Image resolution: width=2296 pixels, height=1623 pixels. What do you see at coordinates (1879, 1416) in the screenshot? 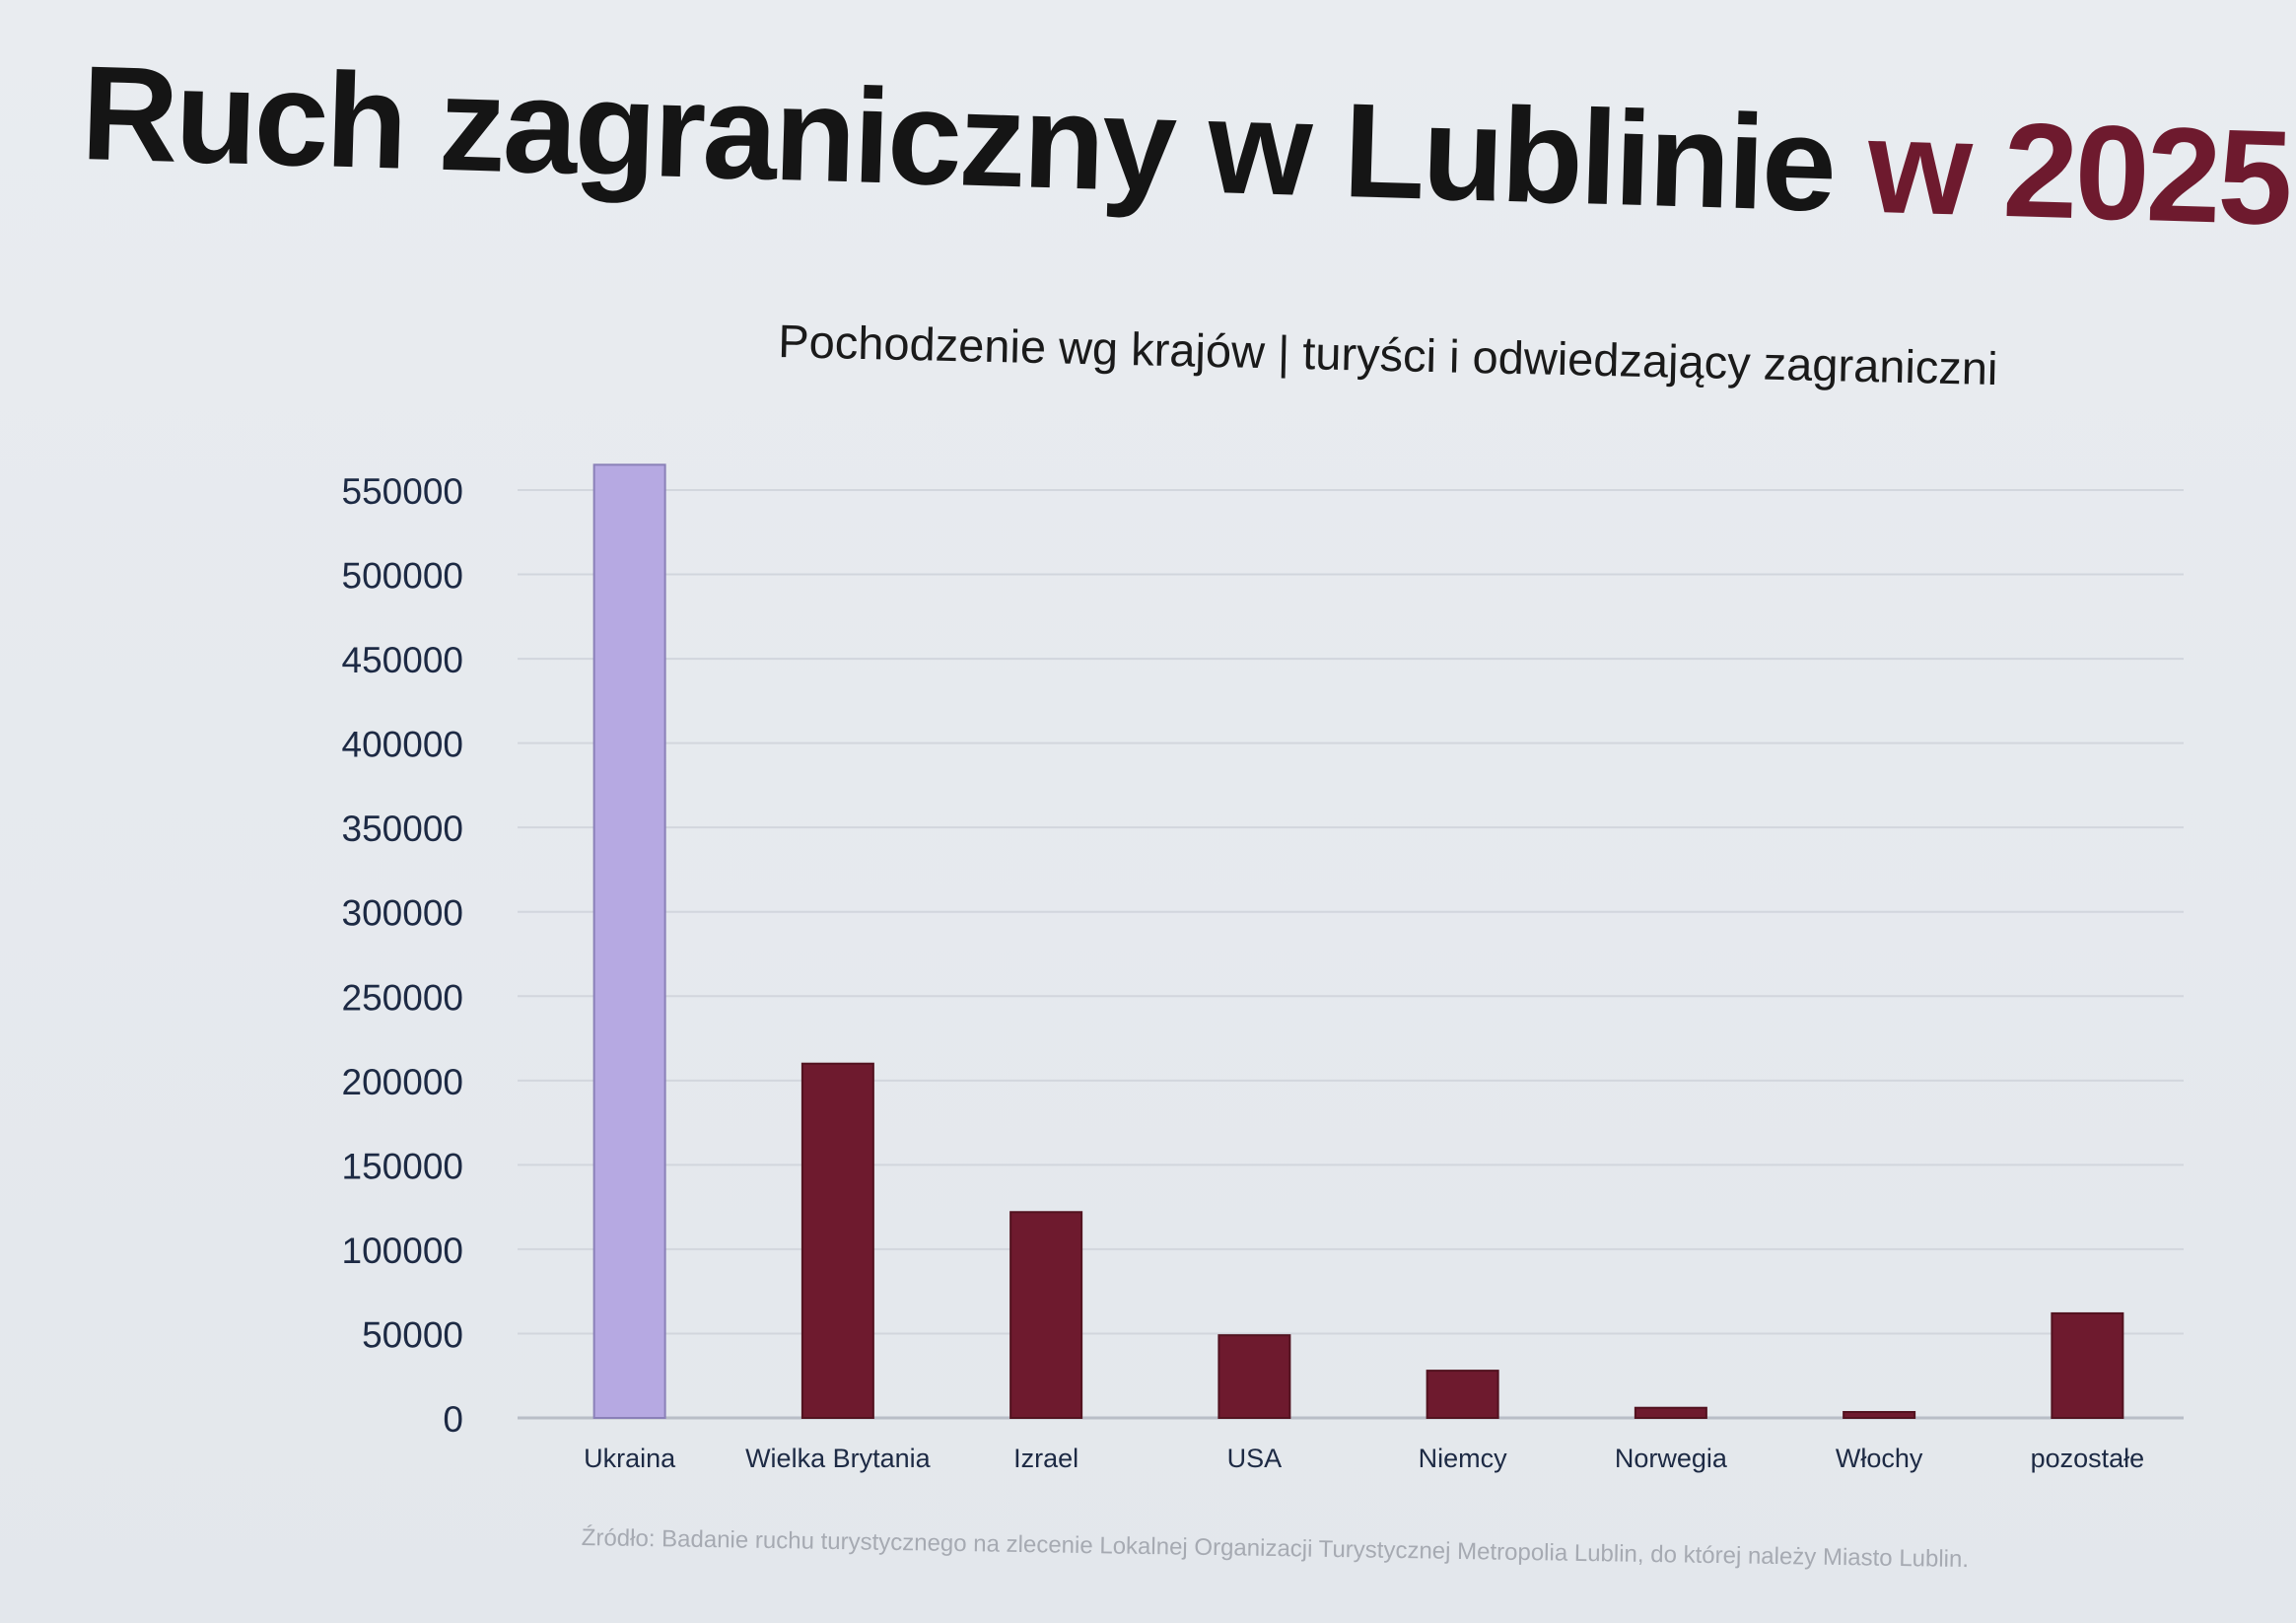
I see `bar-włochy` at bounding box center [1879, 1416].